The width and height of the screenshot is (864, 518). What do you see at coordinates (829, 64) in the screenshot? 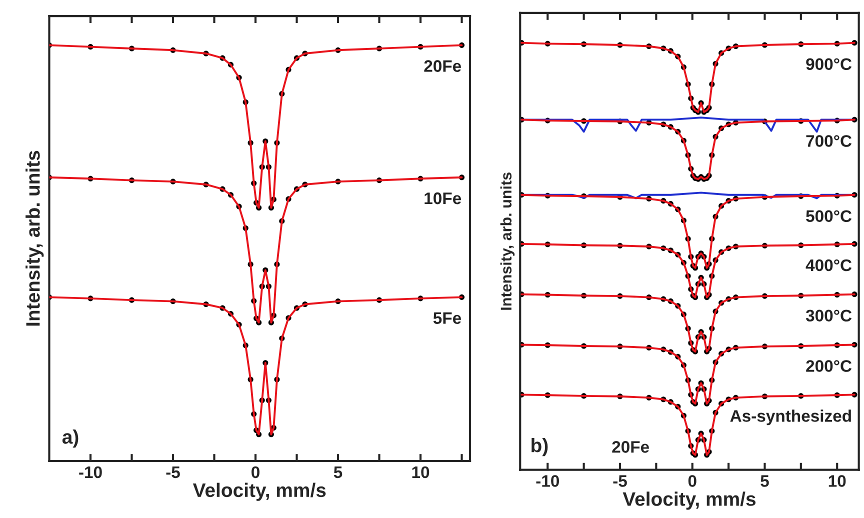
I see `series-label: 900°C` at bounding box center [829, 64].